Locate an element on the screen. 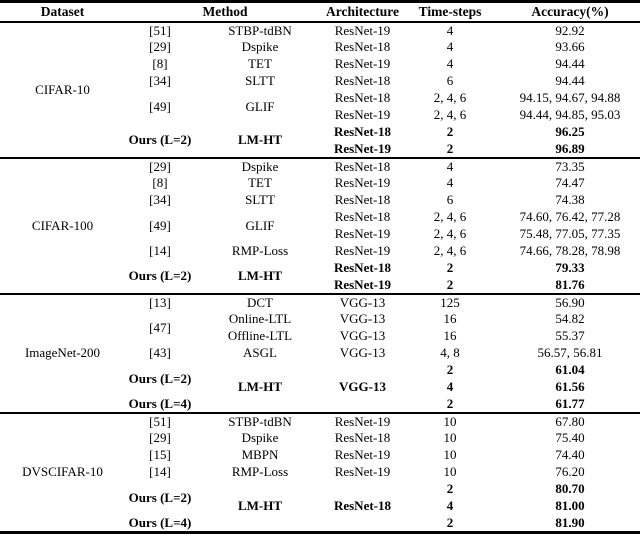  table-row: [29] Dspike ResNet-18 10 75.40 is located at coordinates (320, 438).